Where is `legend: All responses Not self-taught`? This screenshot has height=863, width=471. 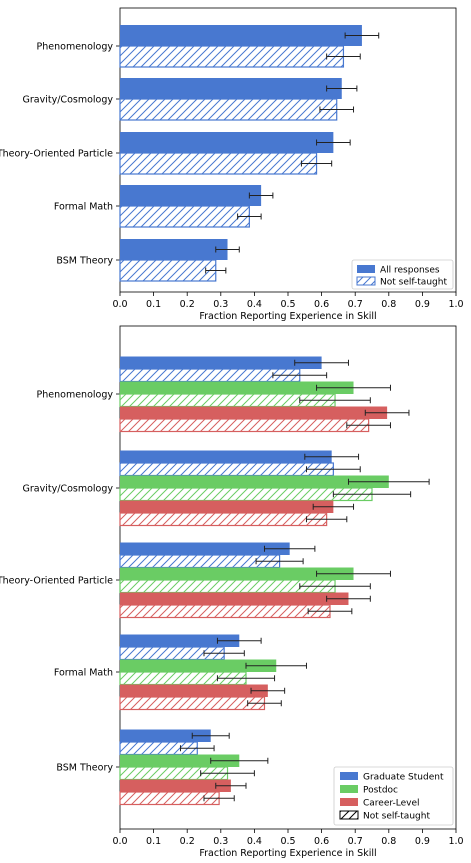
legend: All responses Not self-taught is located at coordinates (402, 274).